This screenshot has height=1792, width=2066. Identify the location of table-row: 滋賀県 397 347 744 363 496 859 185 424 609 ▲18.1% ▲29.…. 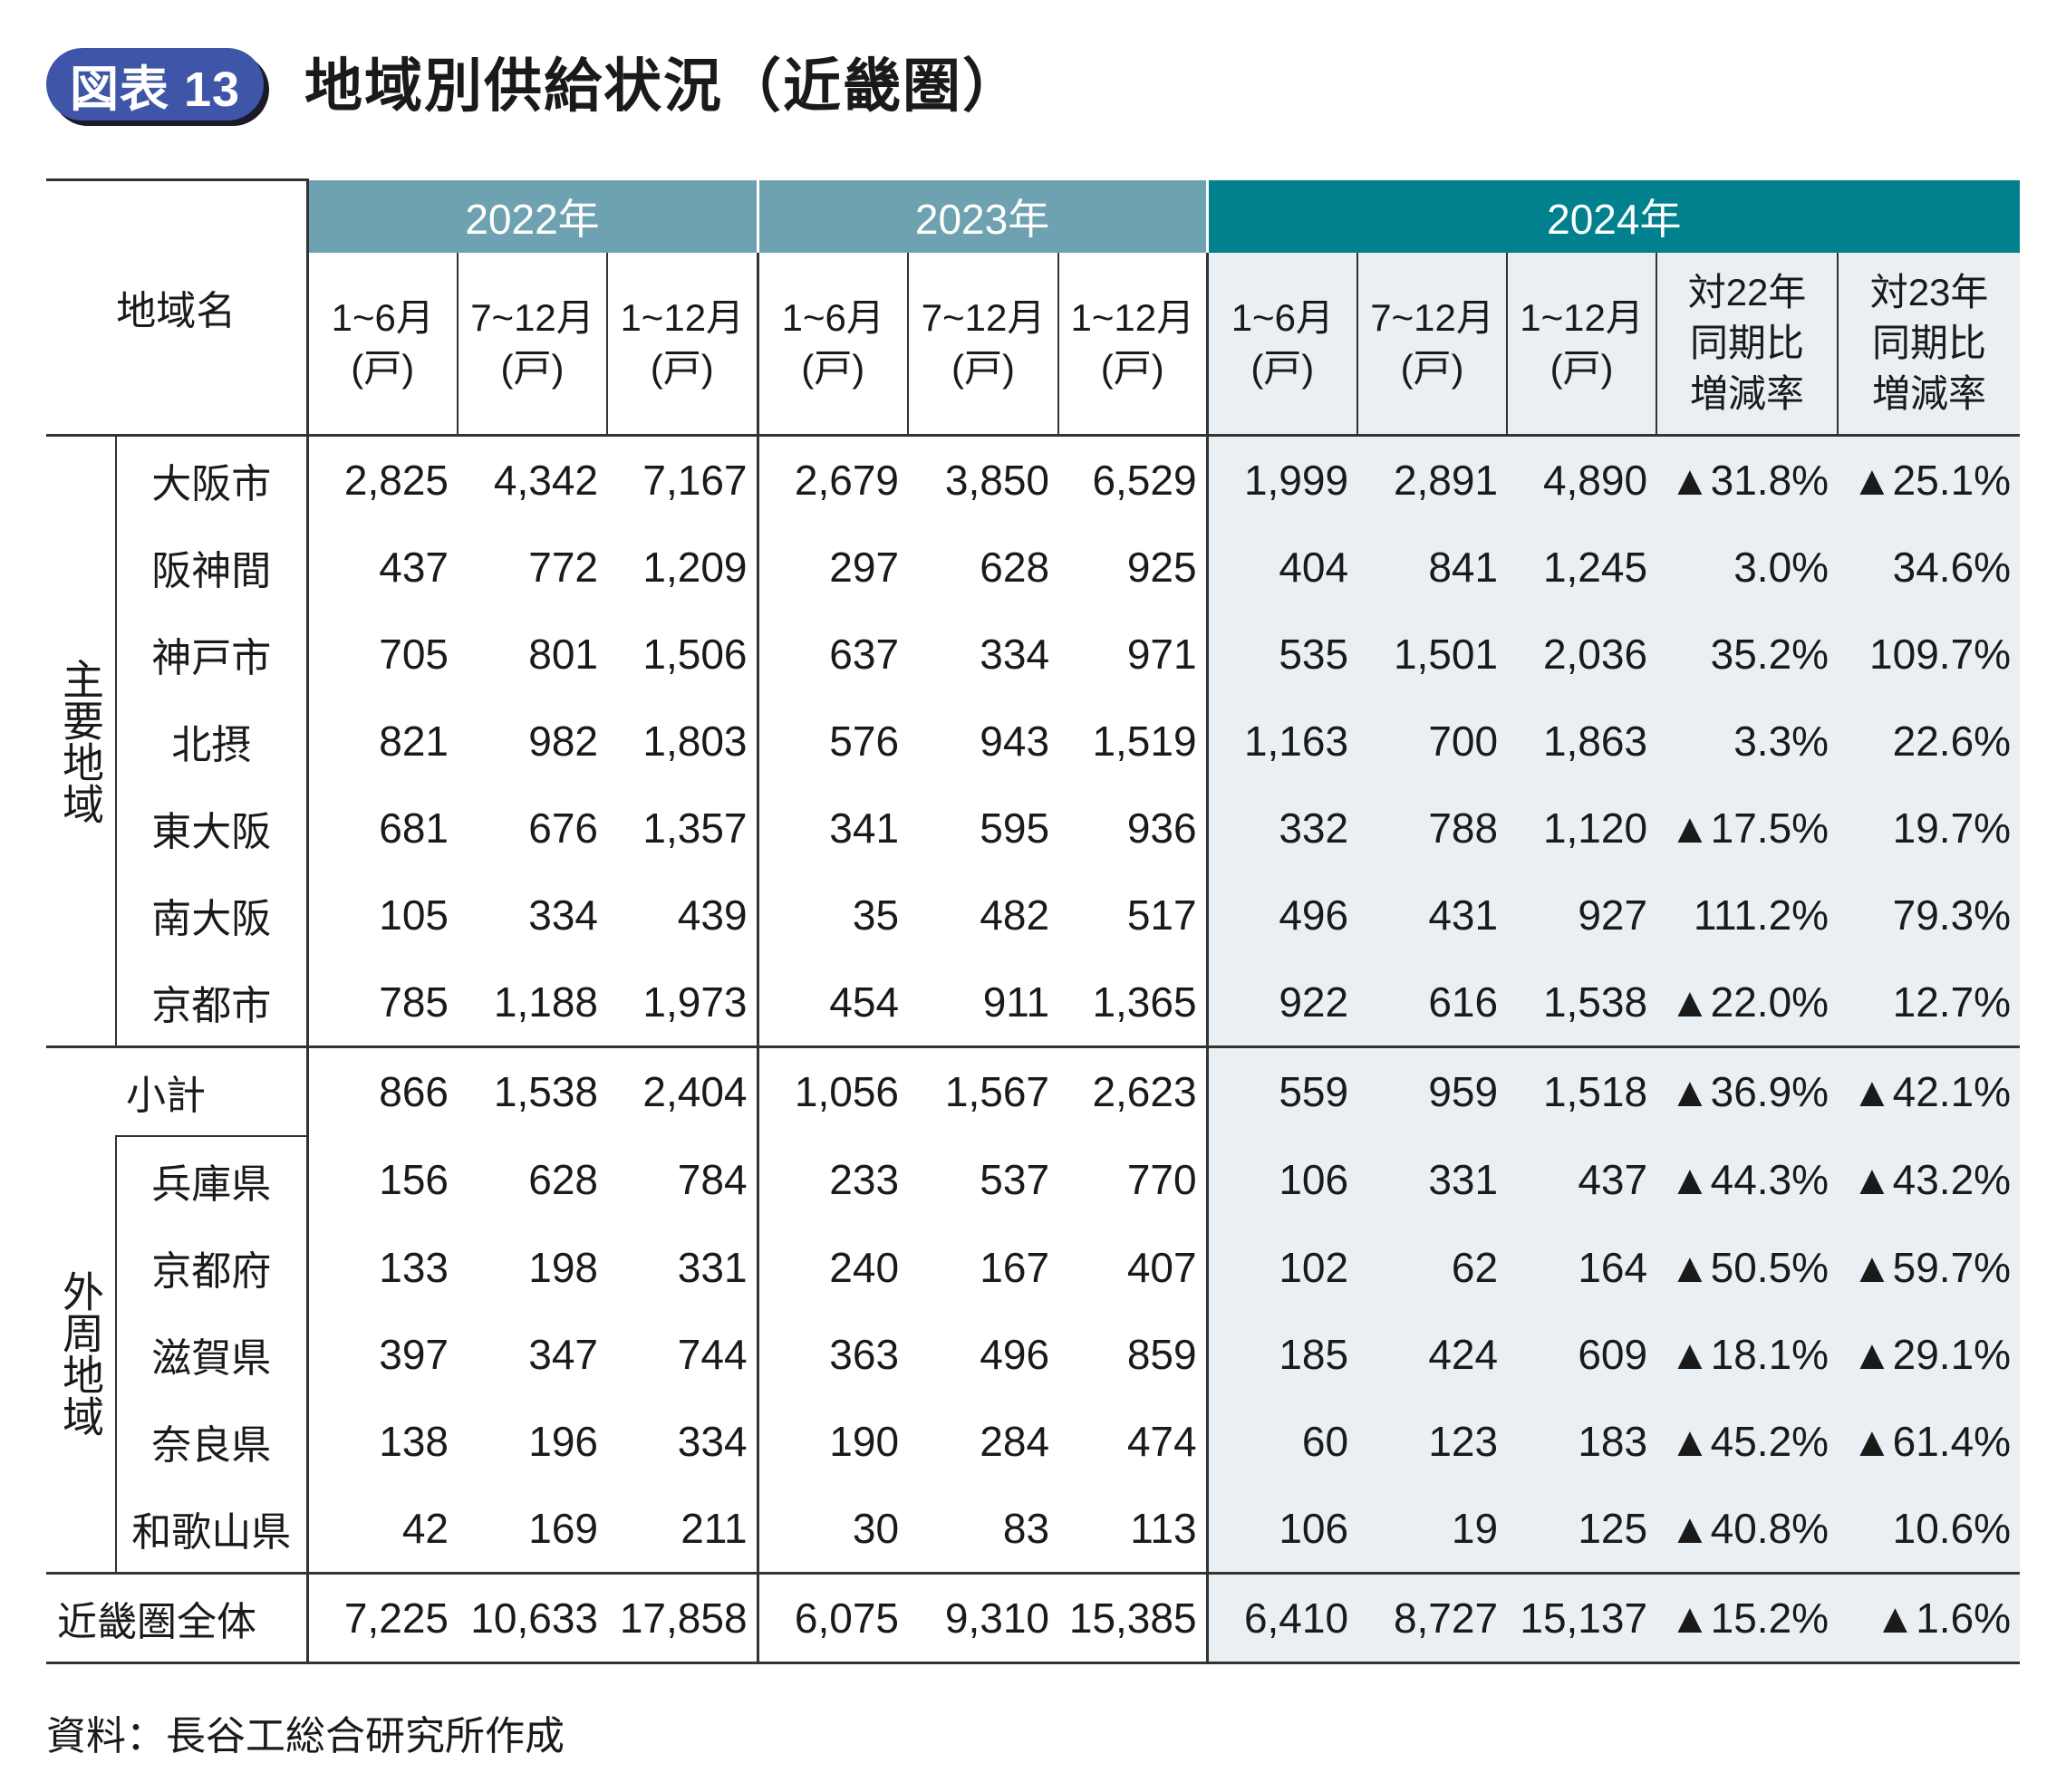
(1033, 1354).